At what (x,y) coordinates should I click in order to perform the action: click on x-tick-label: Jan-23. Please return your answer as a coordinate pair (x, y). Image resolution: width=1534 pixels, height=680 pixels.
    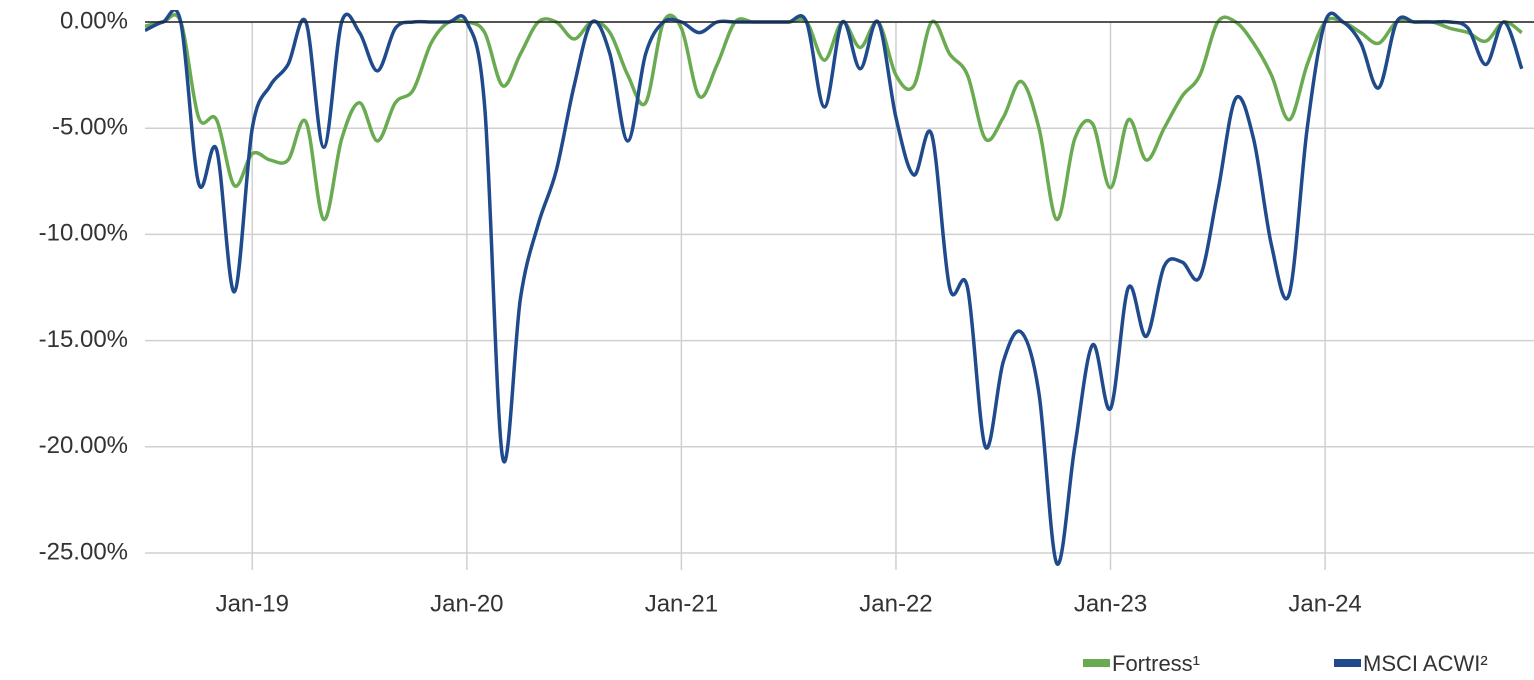
    Looking at the image, I should click on (1110, 603).